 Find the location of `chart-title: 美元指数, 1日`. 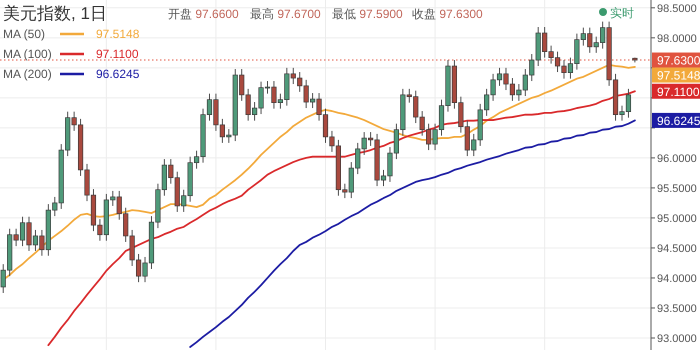

chart-title: 美元指数, 1日 is located at coordinates (55, 13).